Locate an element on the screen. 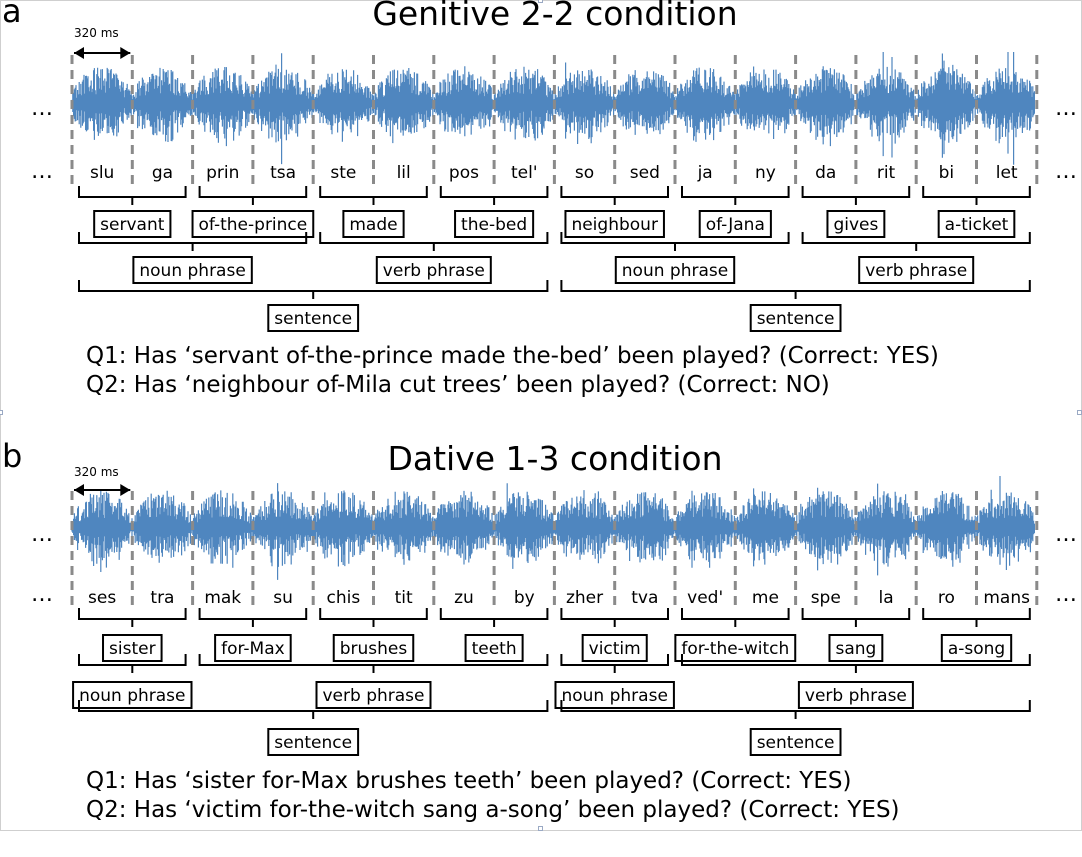 The width and height of the screenshot is (1082, 857). word-label-text: for-the-witch is located at coordinates (735, 649).